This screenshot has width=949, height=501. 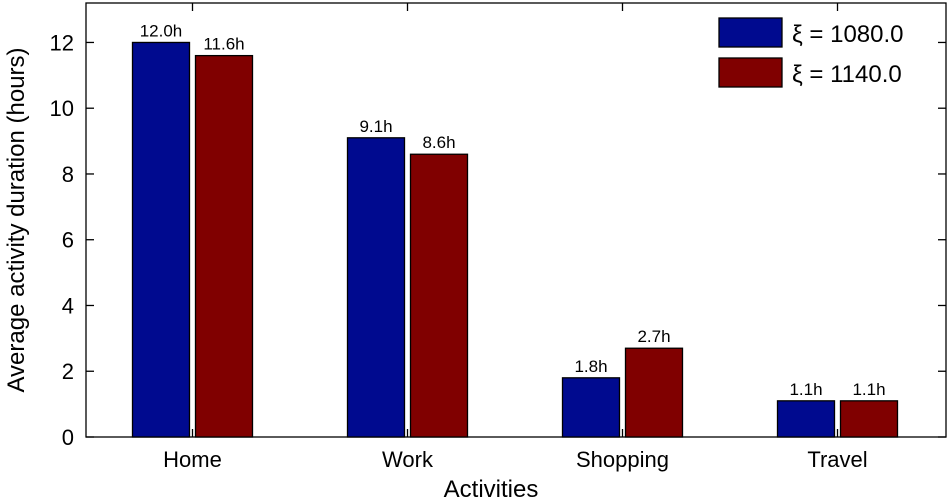 I want to click on data-label: 11.6h, so click(x=223, y=44).